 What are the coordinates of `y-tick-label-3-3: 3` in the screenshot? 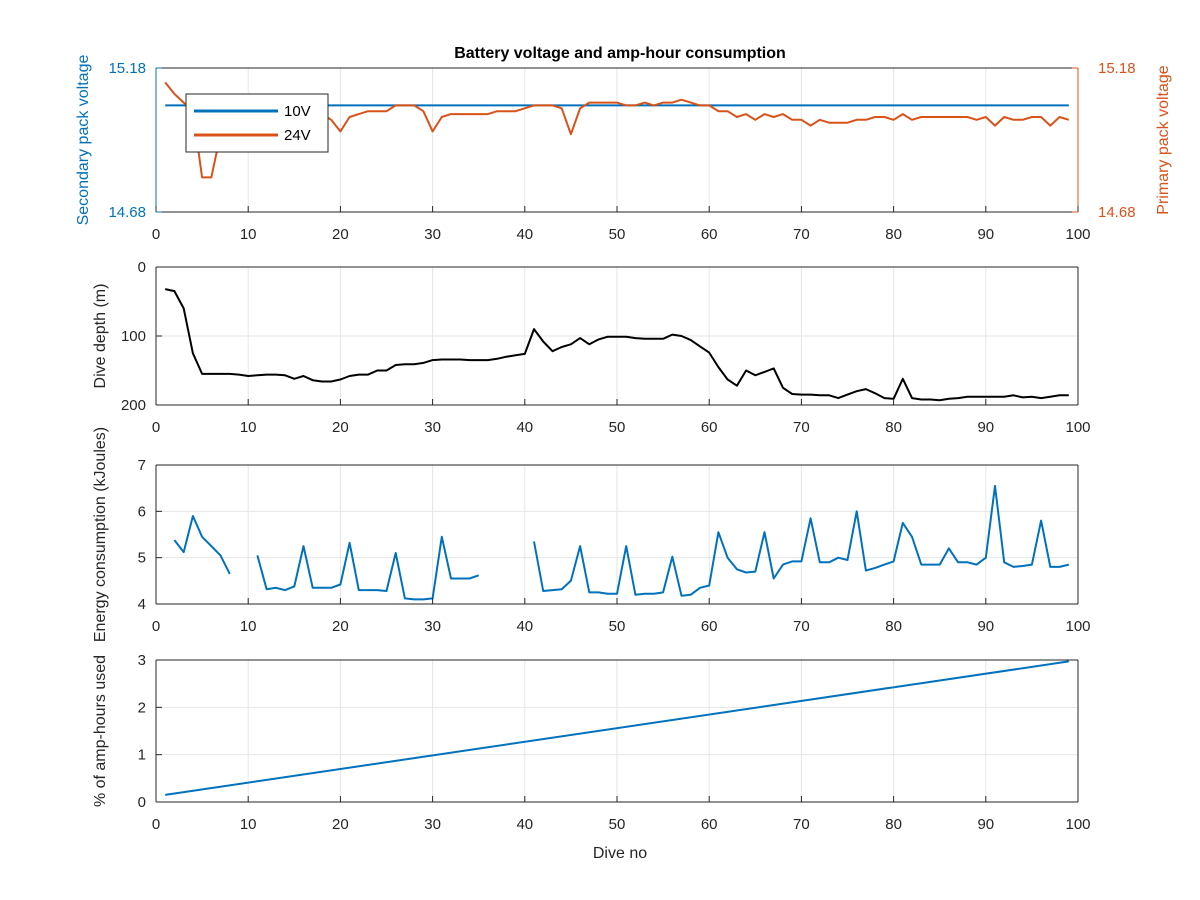 It's located at (142, 660).